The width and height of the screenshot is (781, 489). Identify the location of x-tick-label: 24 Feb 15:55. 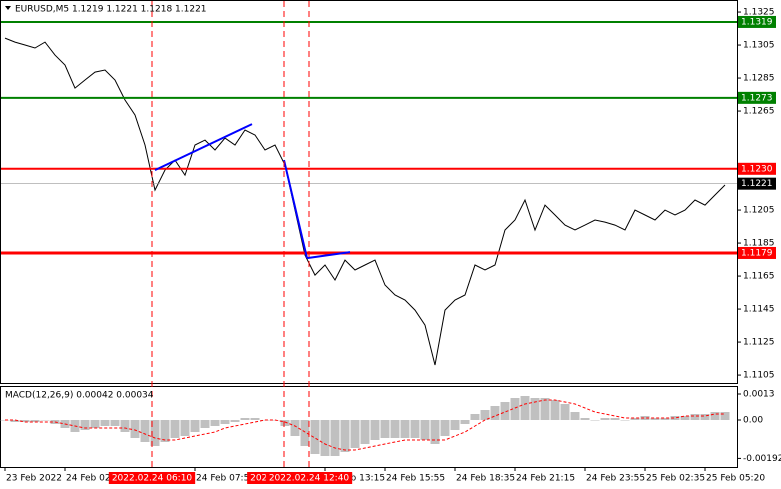
(415, 479).